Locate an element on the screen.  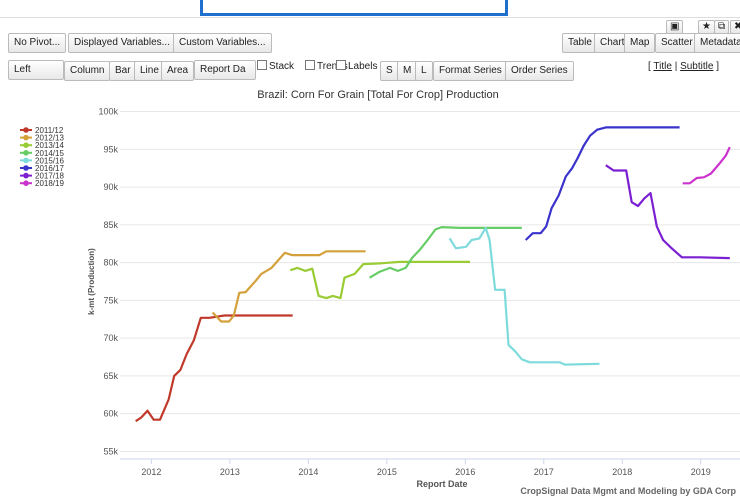
x-axis-title: Report Date is located at coordinates (441, 484).